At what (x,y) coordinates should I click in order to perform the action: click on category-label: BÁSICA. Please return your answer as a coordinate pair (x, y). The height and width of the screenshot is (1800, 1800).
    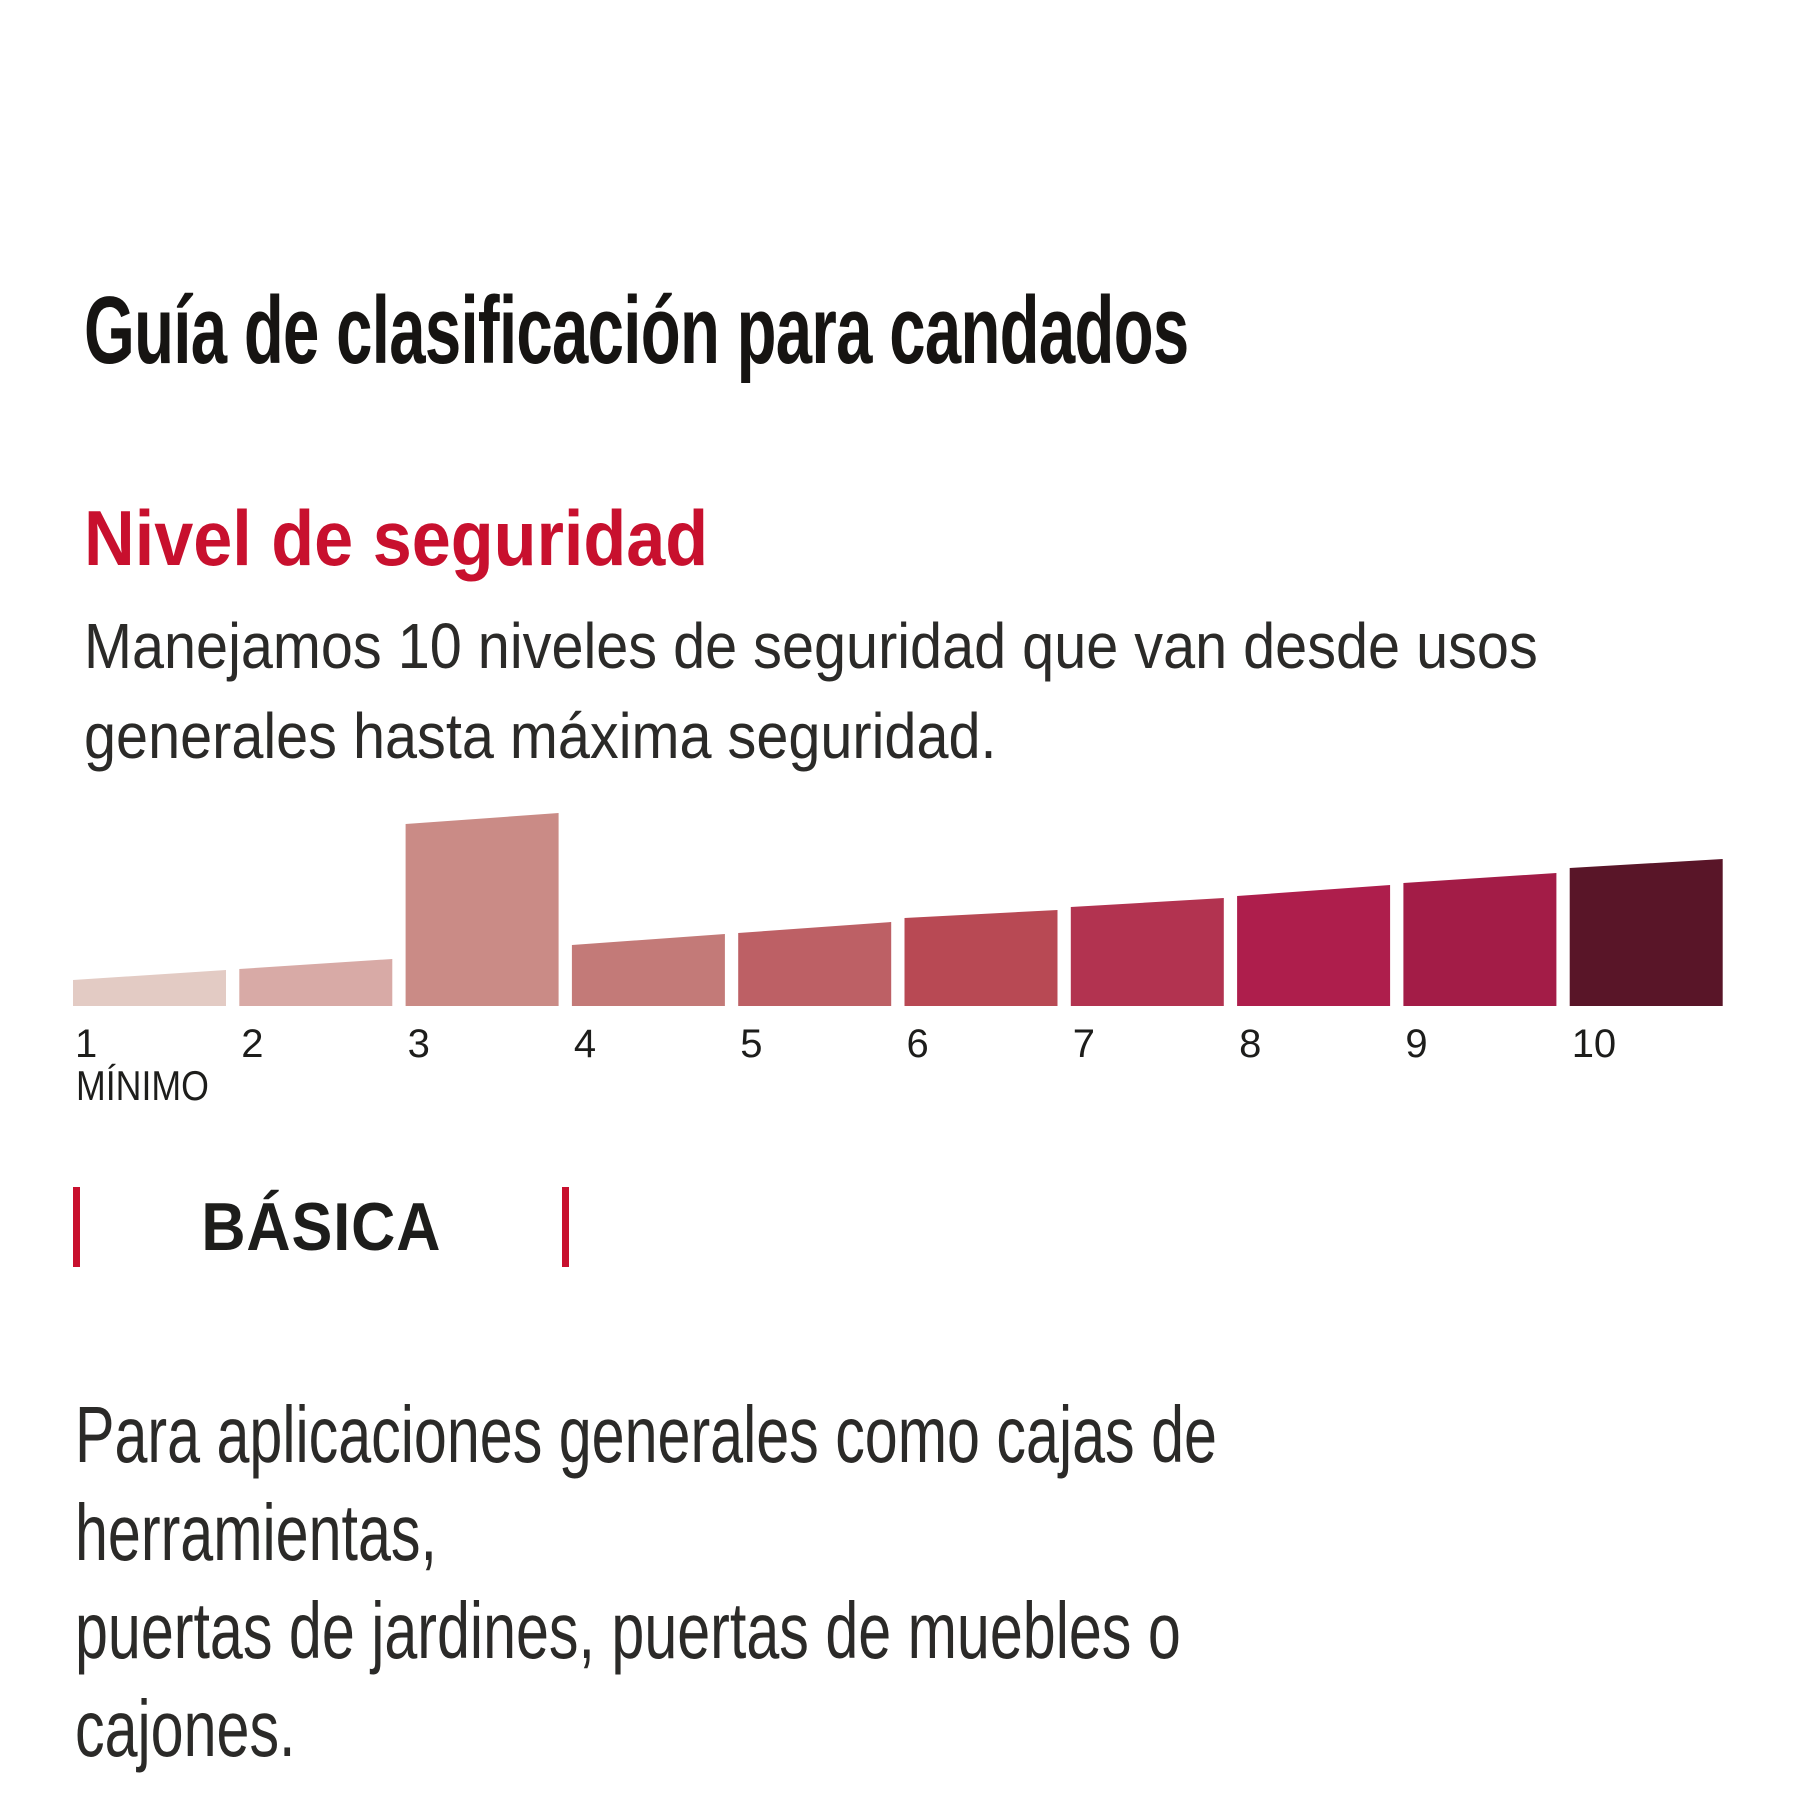
    Looking at the image, I should click on (321, 1227).